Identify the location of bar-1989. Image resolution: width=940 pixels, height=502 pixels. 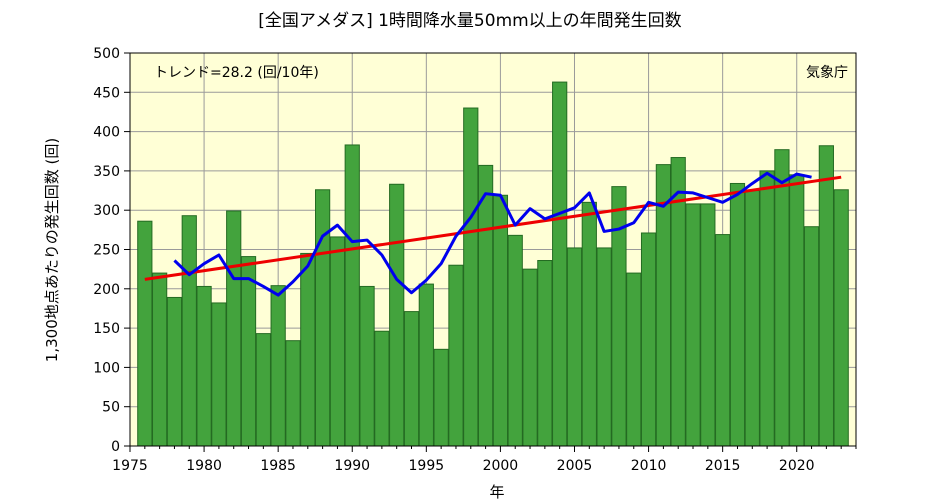
(337, 341).